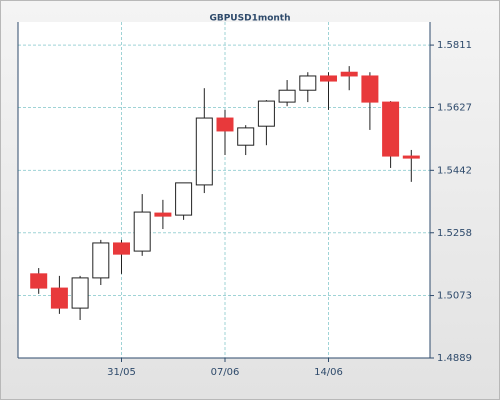  I want to click on y-tick-label: 1.5258, so click(454, 233).